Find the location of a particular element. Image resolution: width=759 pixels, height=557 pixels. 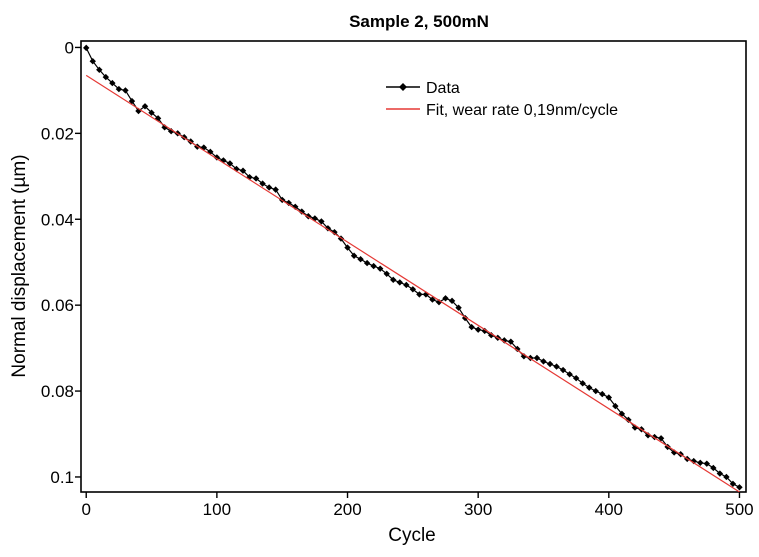

legend-marker-data is located at coordinates (403, 87).